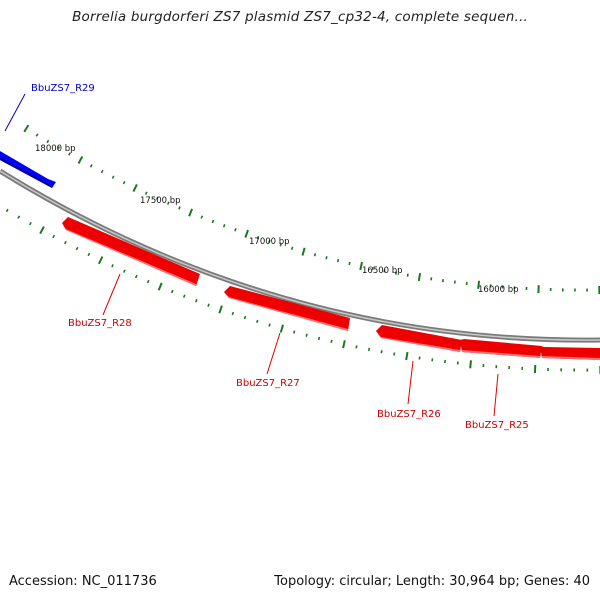  Describe the element at coordinates (286, 311) in the screenshot. I see `gene-arrow-r27-shade` at that location.